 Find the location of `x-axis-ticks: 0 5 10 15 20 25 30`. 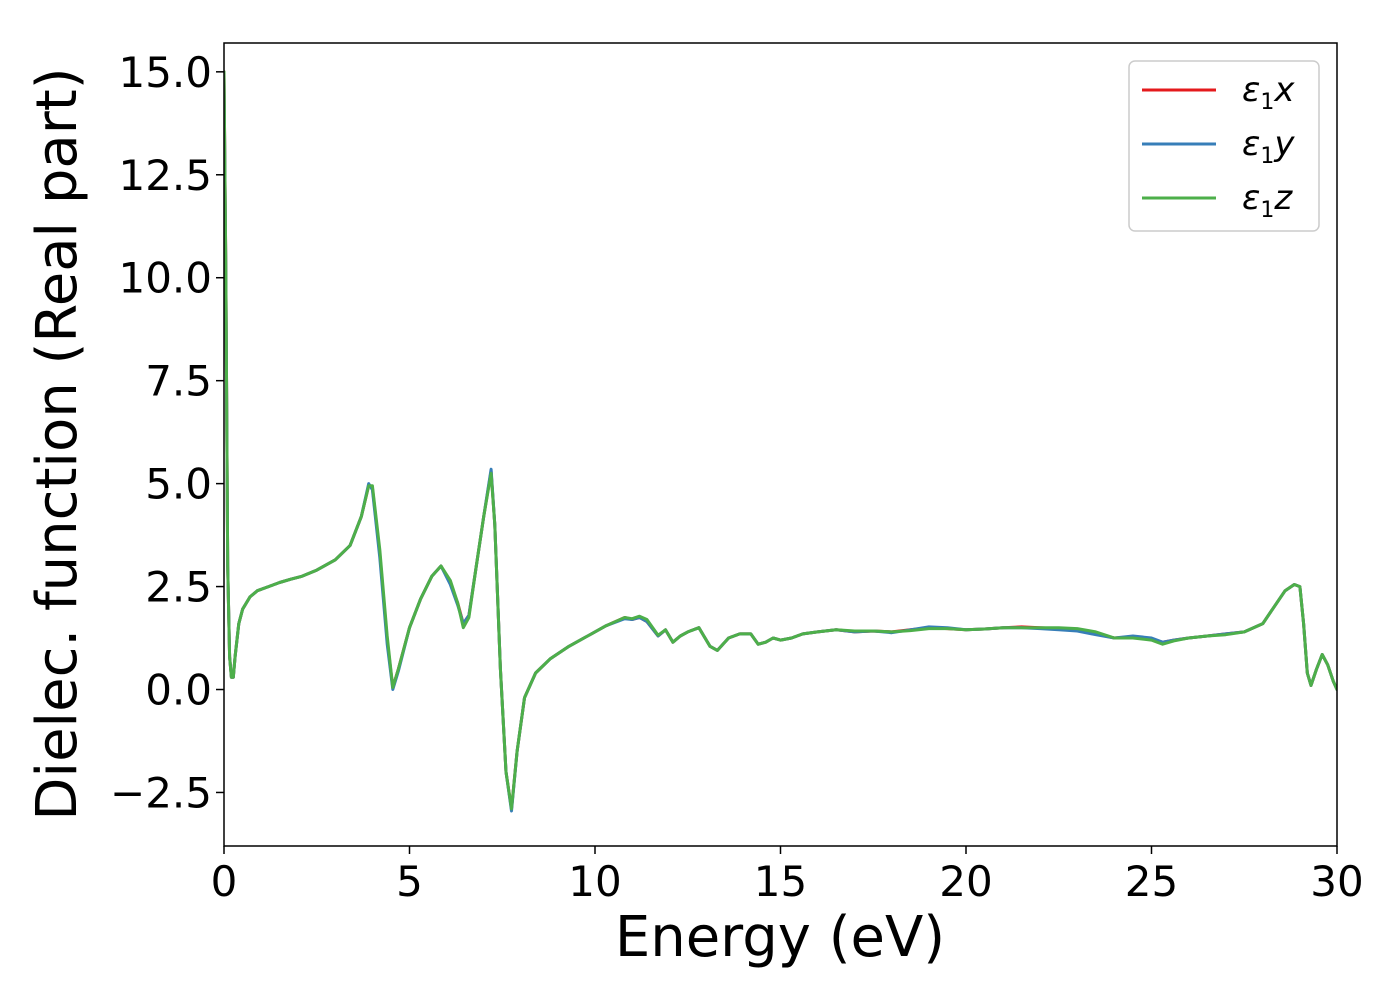

x-axis-ticks: 0 5 10 15 20 25 30 is located at coordinates (787, 876).